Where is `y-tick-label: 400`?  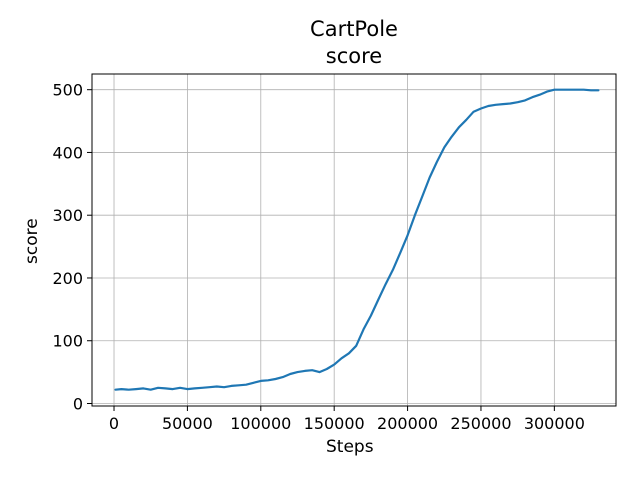
y-tick-label: 400 is located at coordinates (67, 152).